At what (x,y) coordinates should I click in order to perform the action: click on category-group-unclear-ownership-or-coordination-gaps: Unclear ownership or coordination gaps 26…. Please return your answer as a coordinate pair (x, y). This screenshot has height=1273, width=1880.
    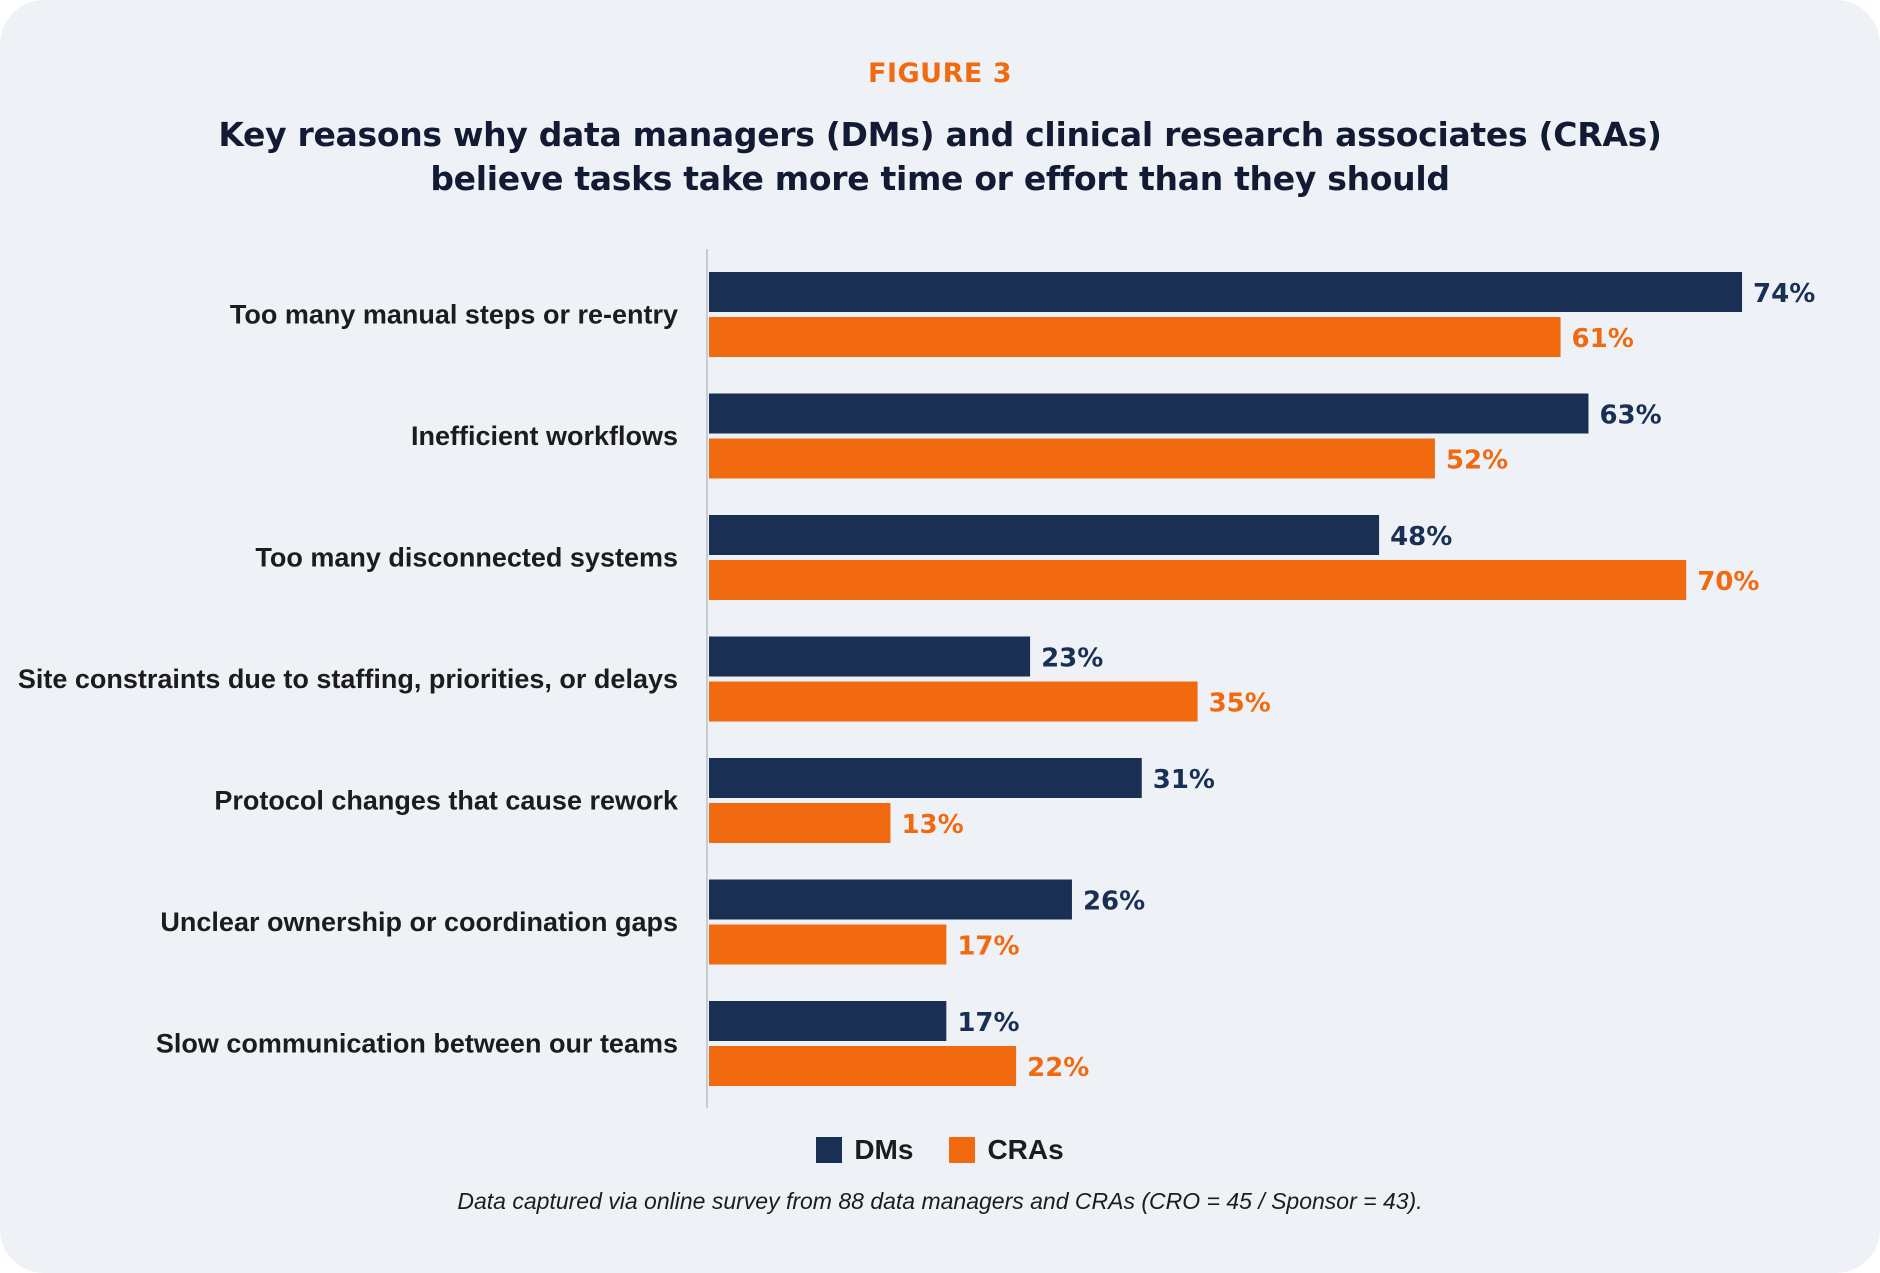
    Looking at the image, I should click on (652, 922).